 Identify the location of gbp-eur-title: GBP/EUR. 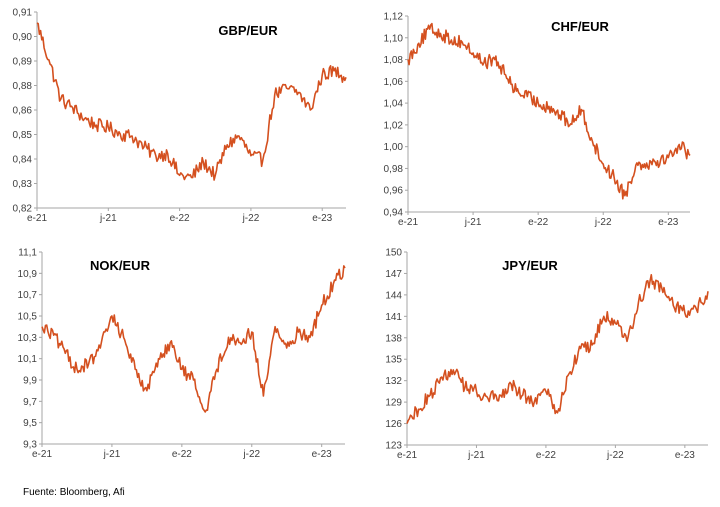
(248, 30).